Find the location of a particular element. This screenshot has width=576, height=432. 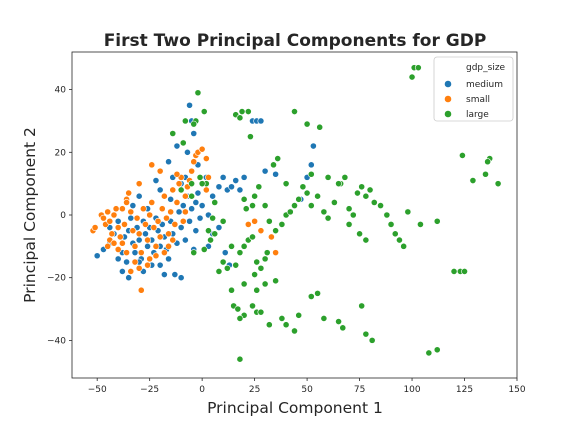

x-tick-label: −50 is located at coordinates (97, 390).